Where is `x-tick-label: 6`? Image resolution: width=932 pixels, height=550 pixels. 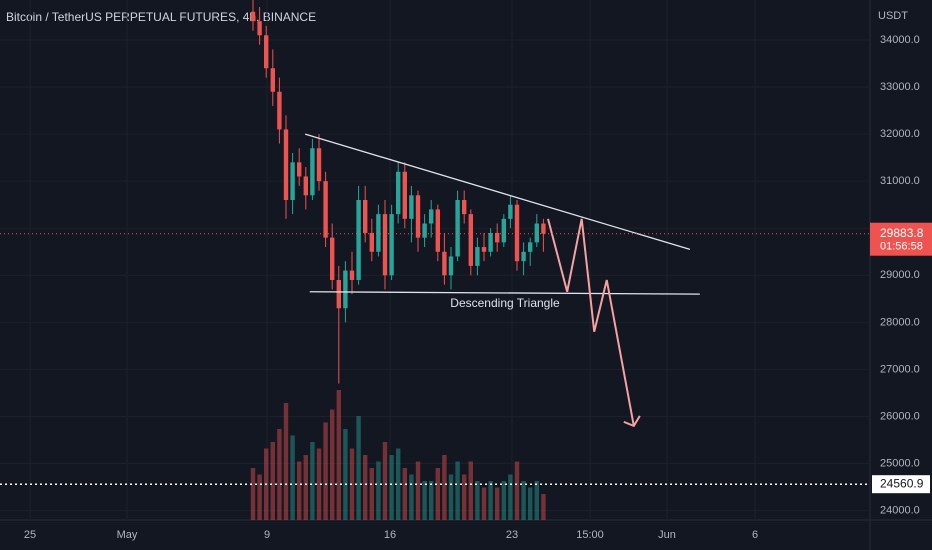
x-tick-label: 6 is located at coordinates (755, 535).